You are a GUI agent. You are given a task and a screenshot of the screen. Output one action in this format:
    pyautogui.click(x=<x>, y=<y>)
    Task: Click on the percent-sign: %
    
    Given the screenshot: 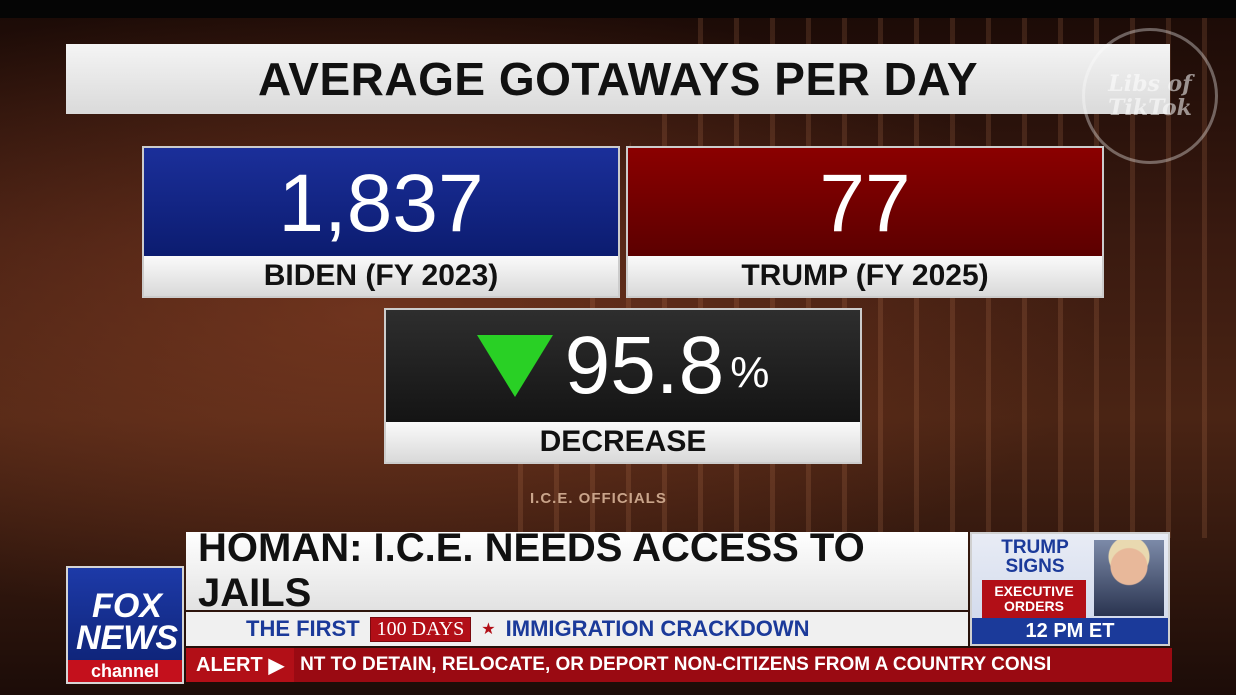 What is the action you would take?
    pyautogui.click(x=750, y=372)
    